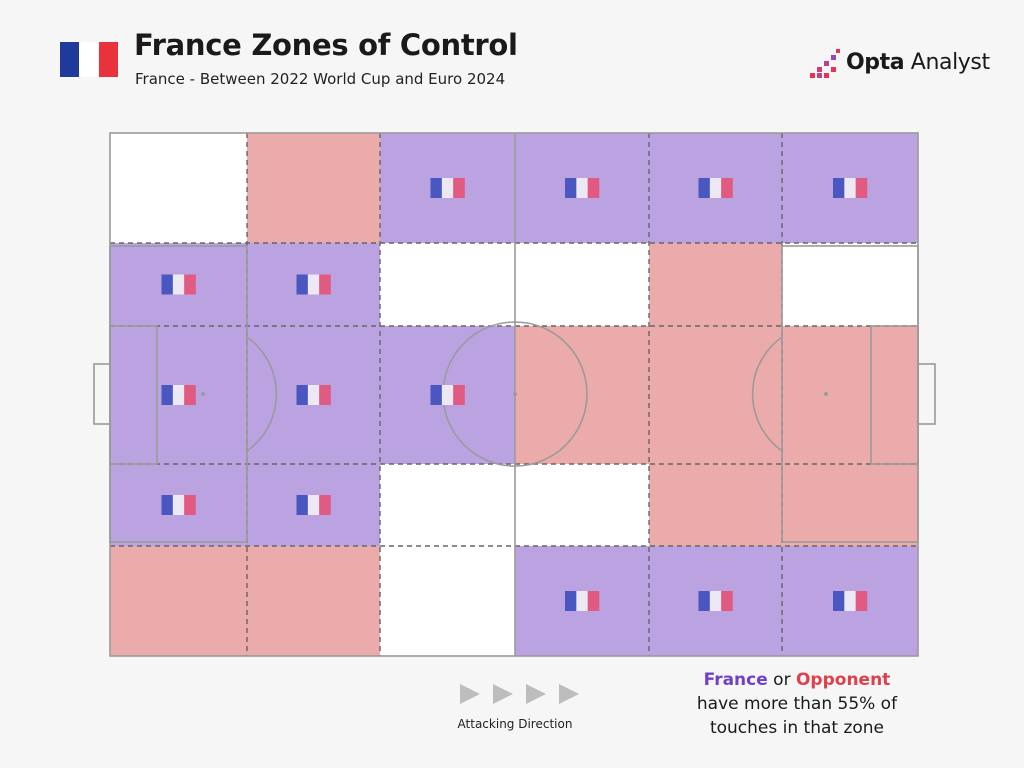 The image size is (1024, 768). Describe the element at coordinates (447, 284) in the screenshot. I see `zone-neutral-r2-c3` at that location.